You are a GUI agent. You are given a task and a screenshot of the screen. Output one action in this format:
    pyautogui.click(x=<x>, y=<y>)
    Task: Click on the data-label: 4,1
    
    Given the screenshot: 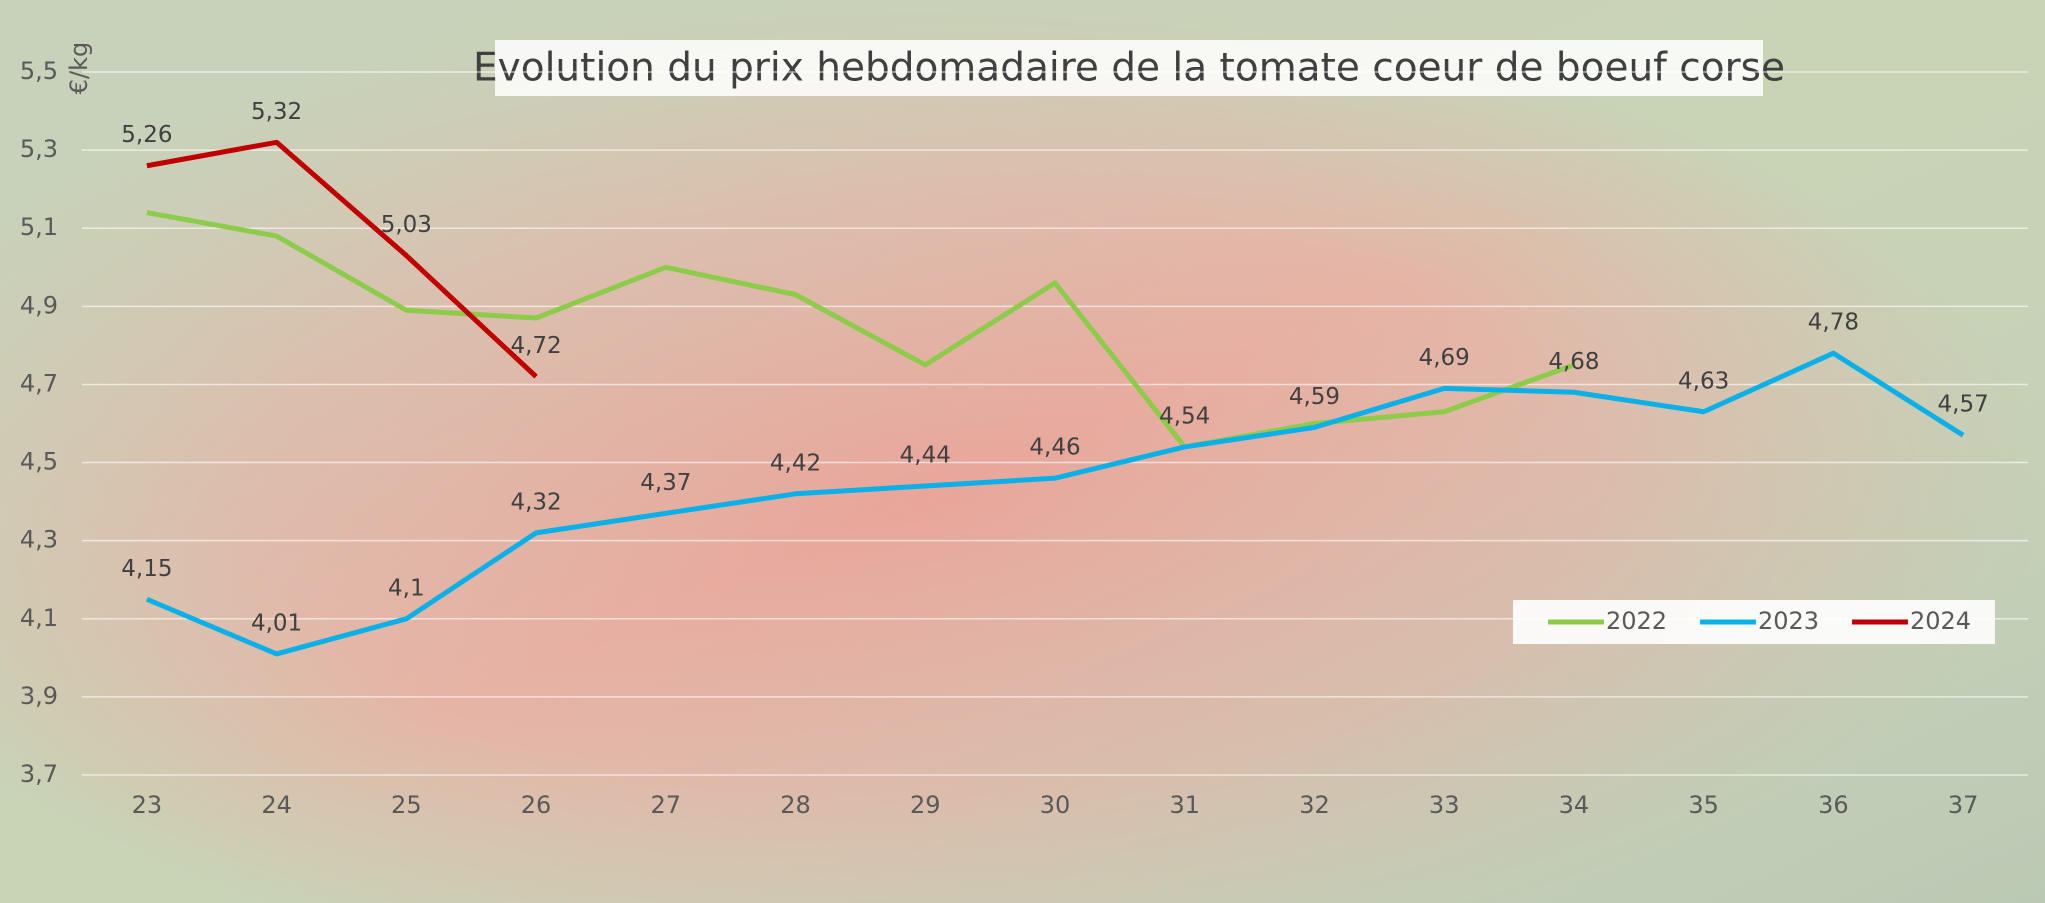 What is the action you would take?
    pyautogui.click(x=406, y=588)
    